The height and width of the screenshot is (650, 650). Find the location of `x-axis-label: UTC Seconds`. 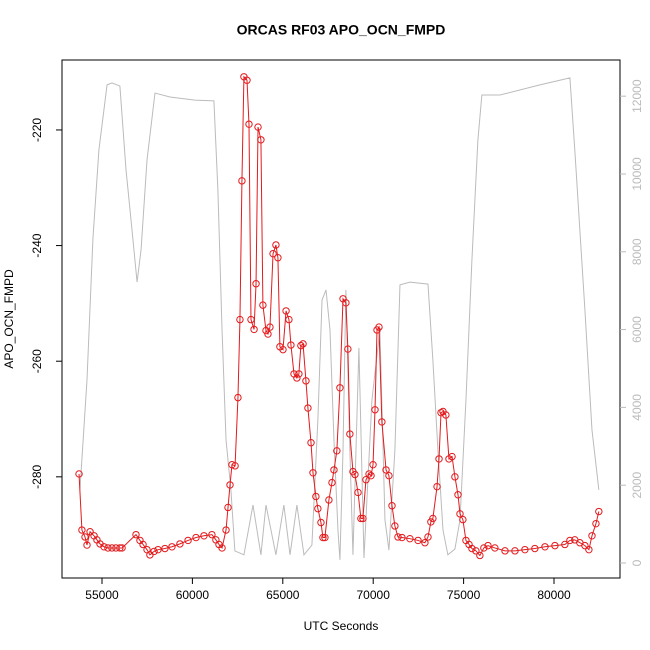

x-axis-label: UTC Seconds is located at coordinates (341, 626).